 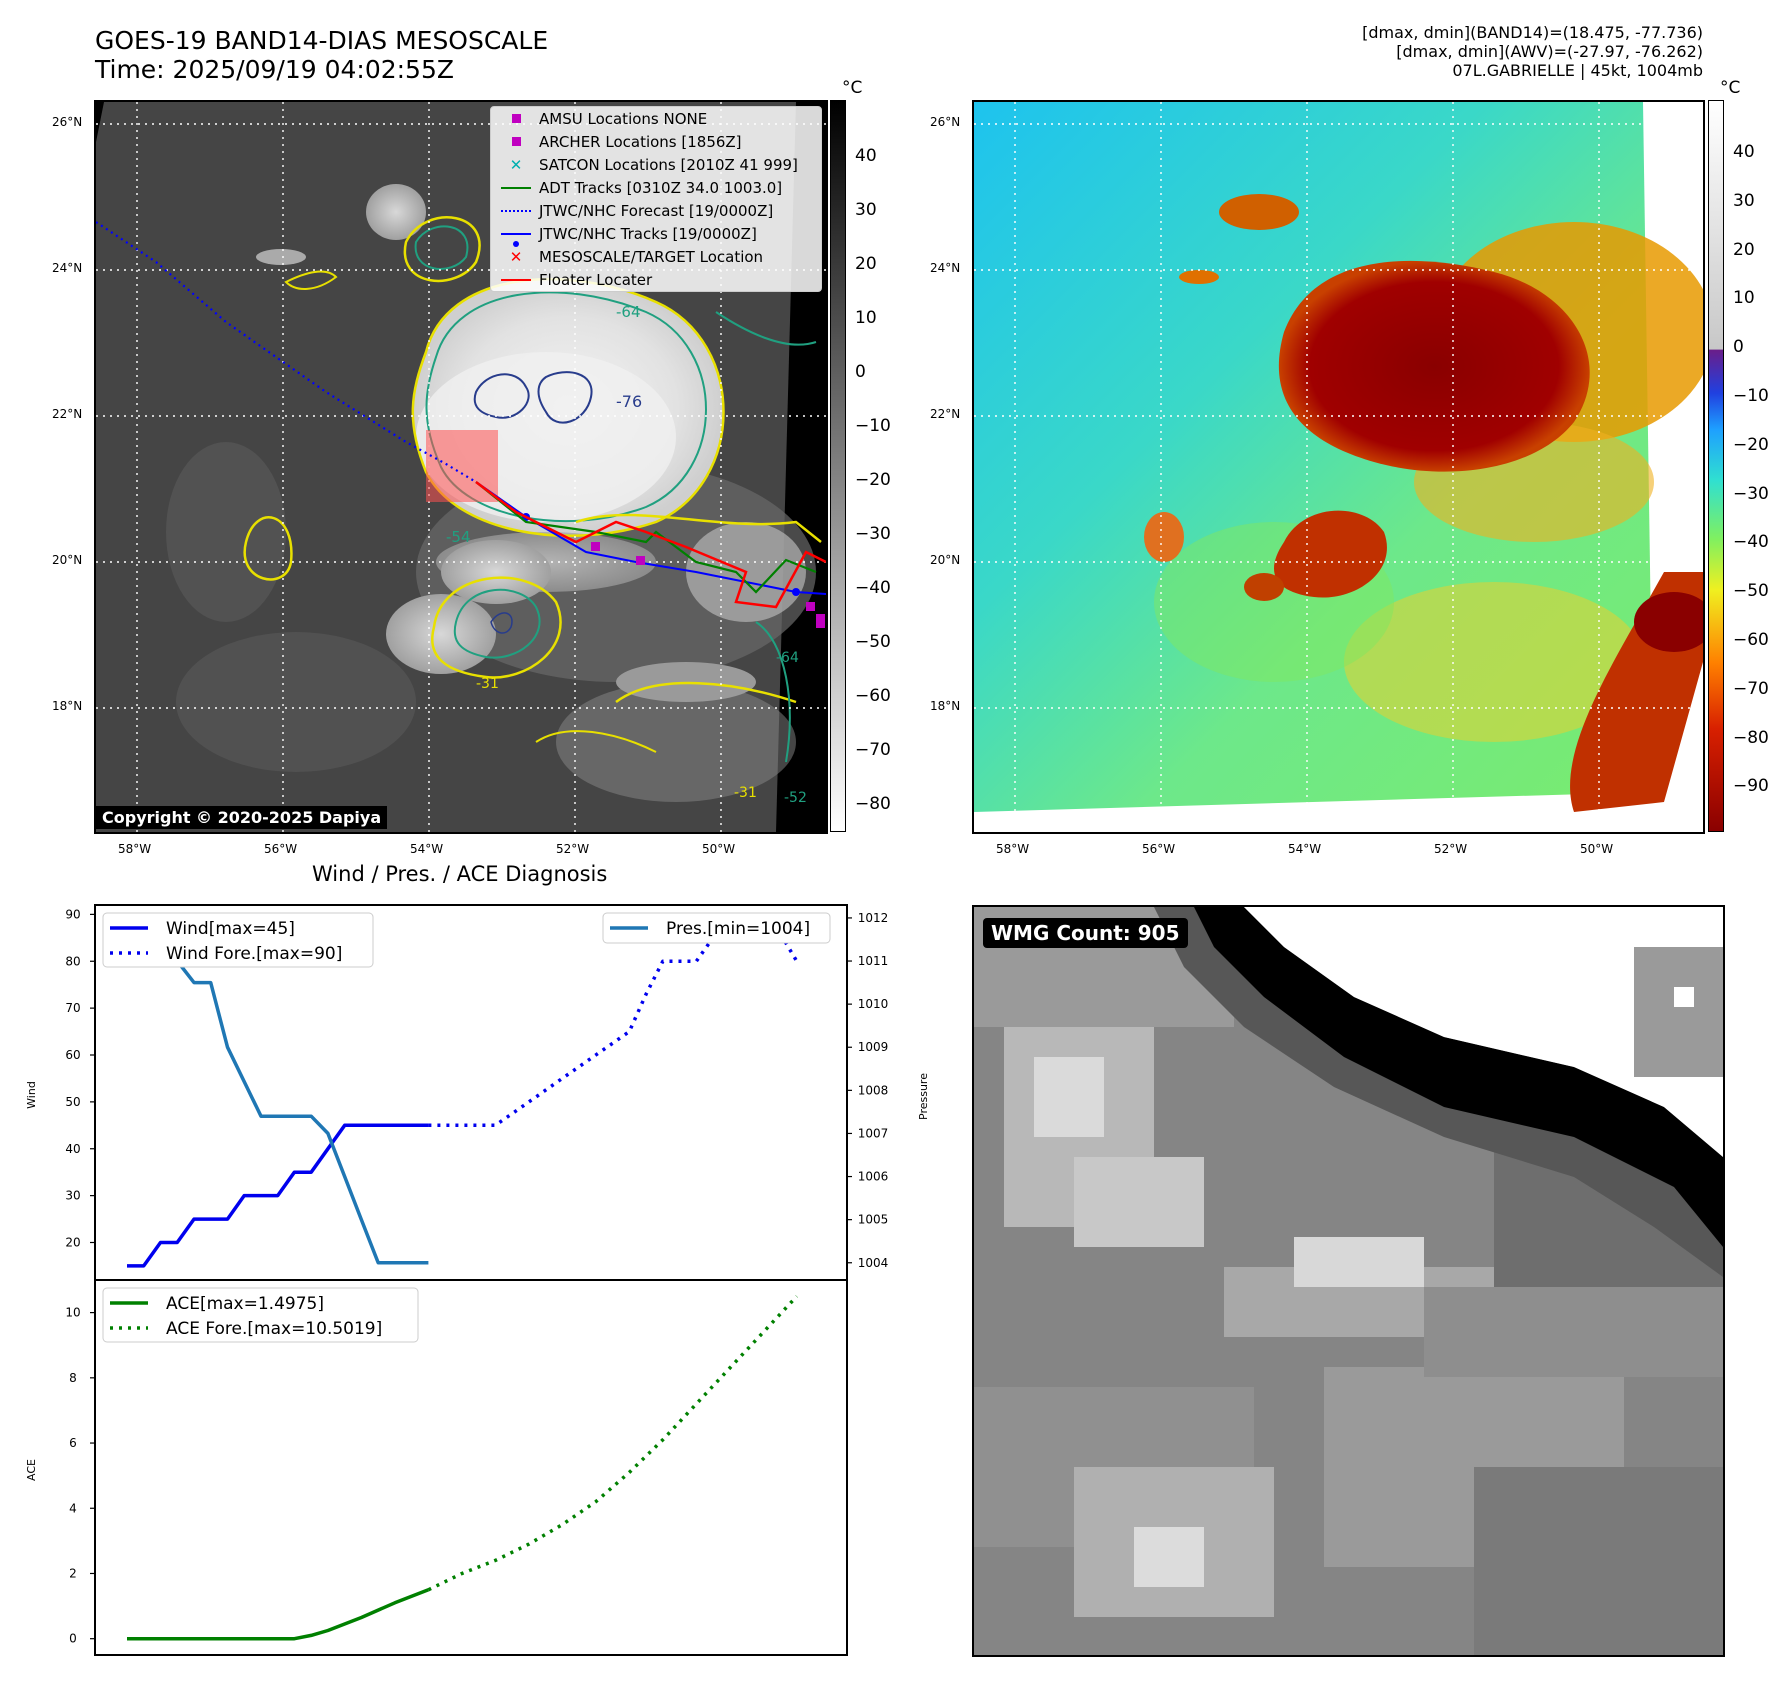 What do you see at coordinates (738, 929) in the screenshot?
I see `legend-label: Pres.[min=1004]` at bounding box center [738, 929].